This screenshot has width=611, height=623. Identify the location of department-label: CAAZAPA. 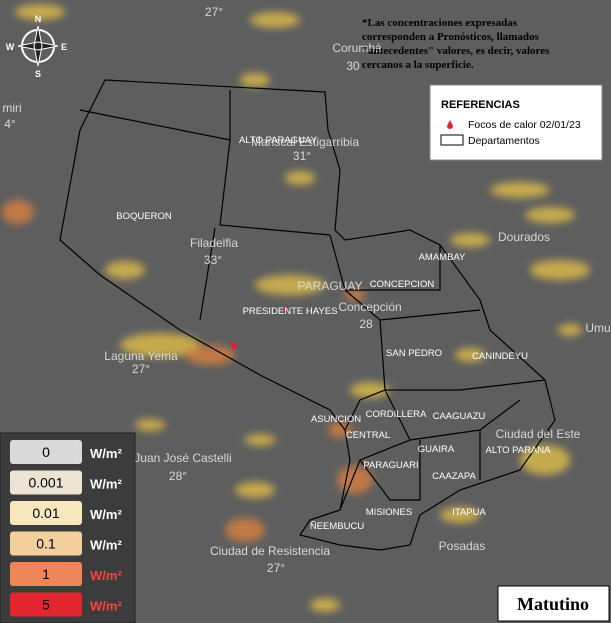
(454, 476).